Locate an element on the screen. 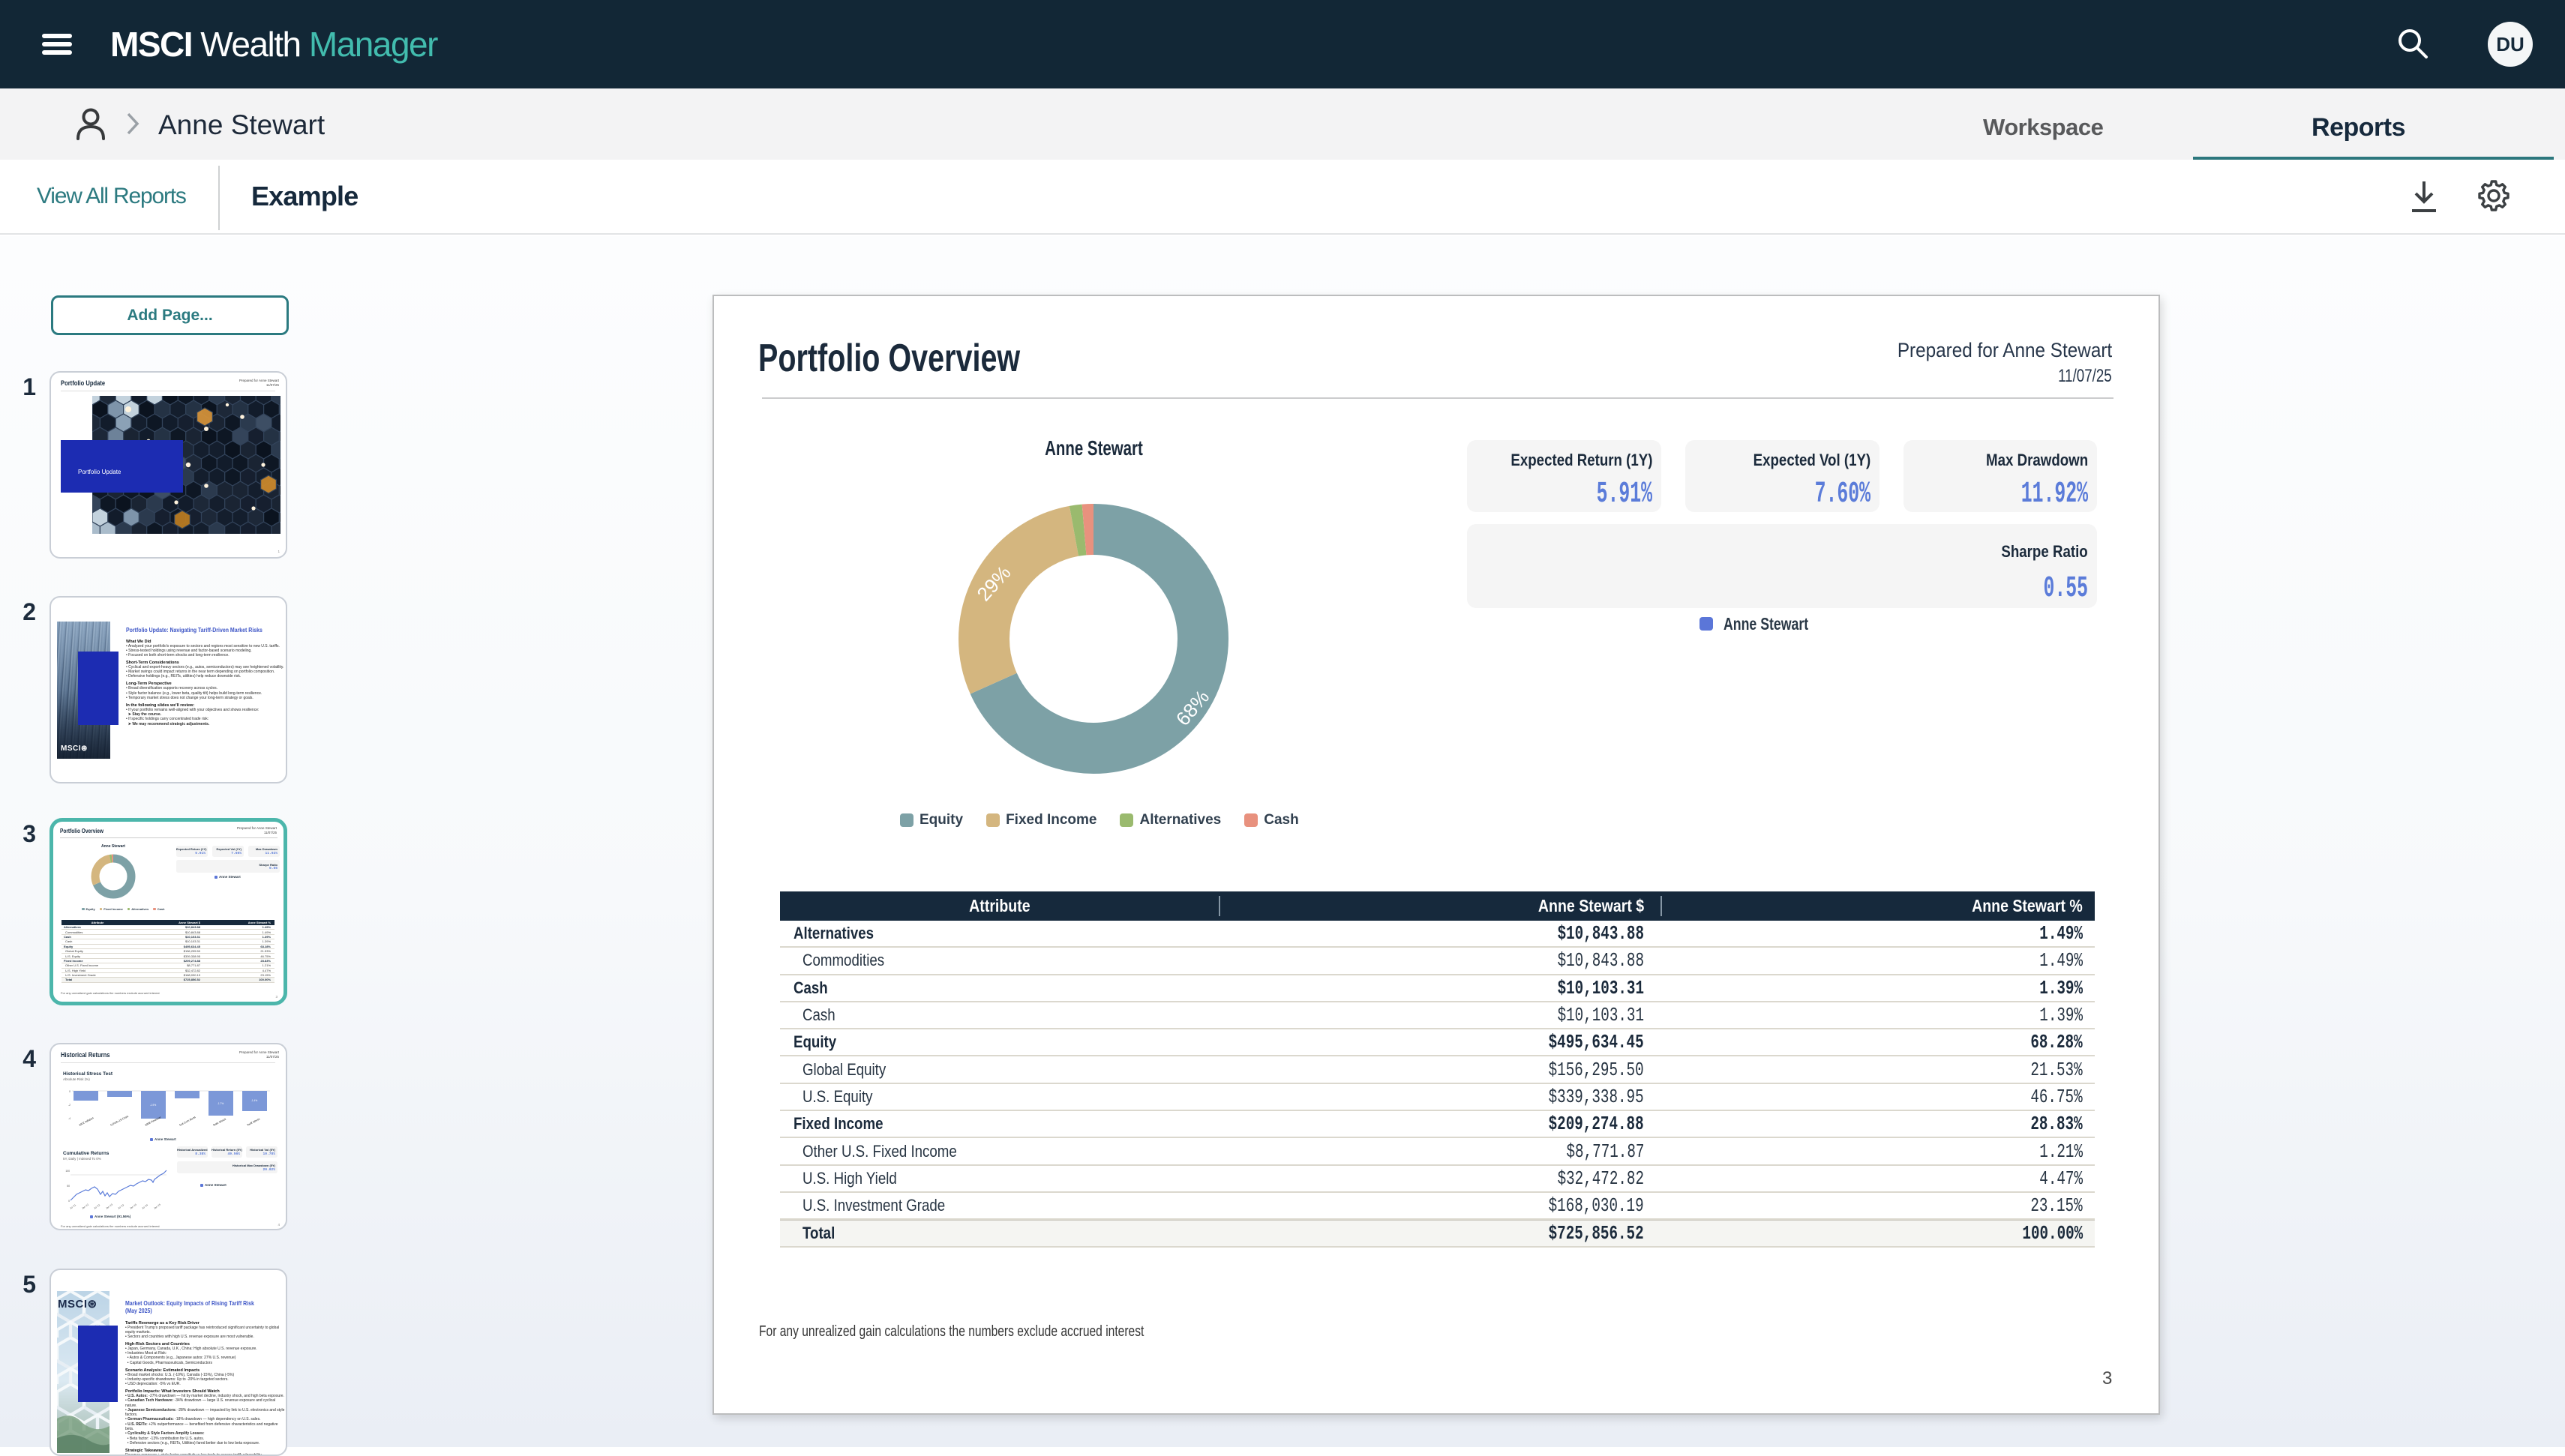 This screenshot has height=1456, width=2565. svg-text: -4 is located at coordinates (69, 1118).